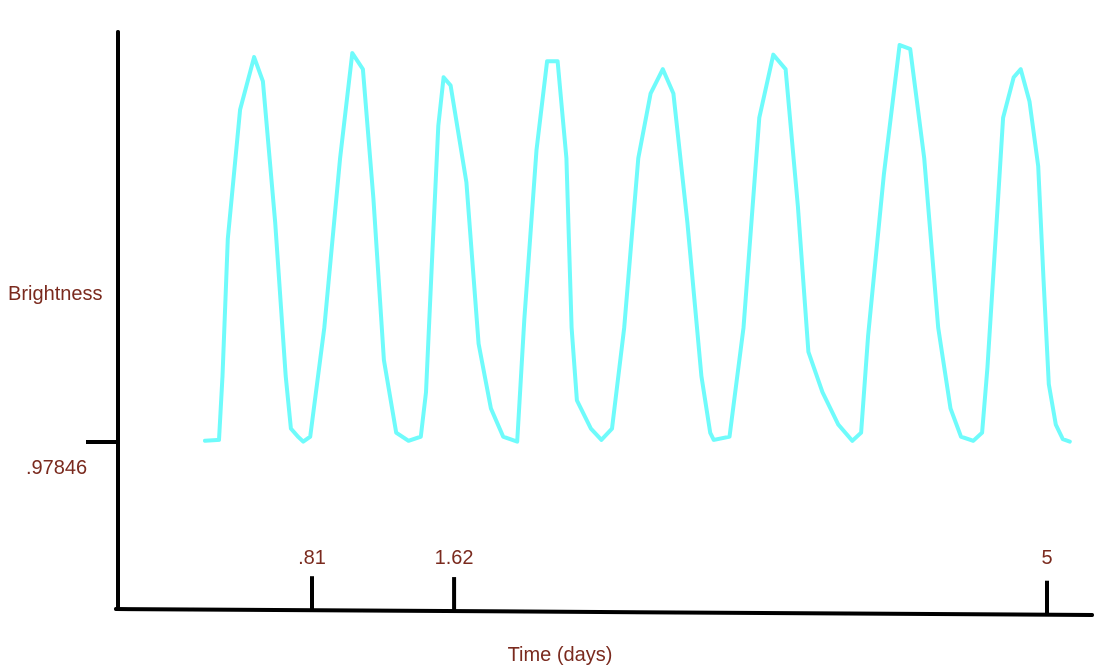  What do you see at coordinates (560, 655) in the screenshot?
I see `x-axis-label: Time (days)` at bounding box center [560, 655].